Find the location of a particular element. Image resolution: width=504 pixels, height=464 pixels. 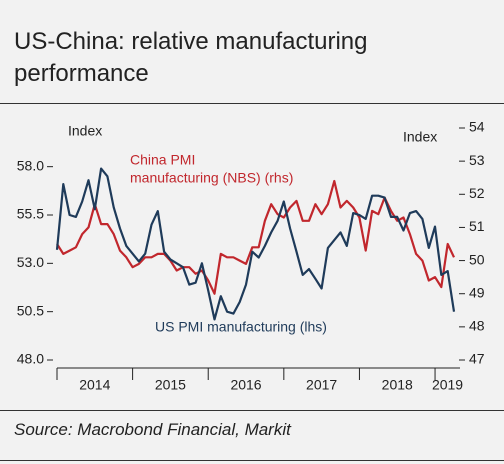

x-tick-label: 2018 is located at coordinates (397, 385).